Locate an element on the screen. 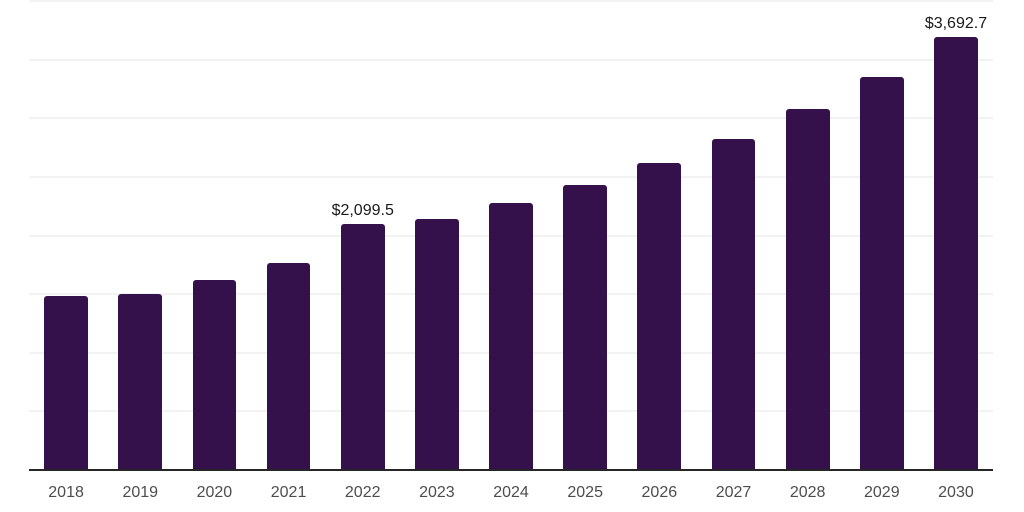  x-tick-label-2028: 2028 is located at coordinates (807, 492).